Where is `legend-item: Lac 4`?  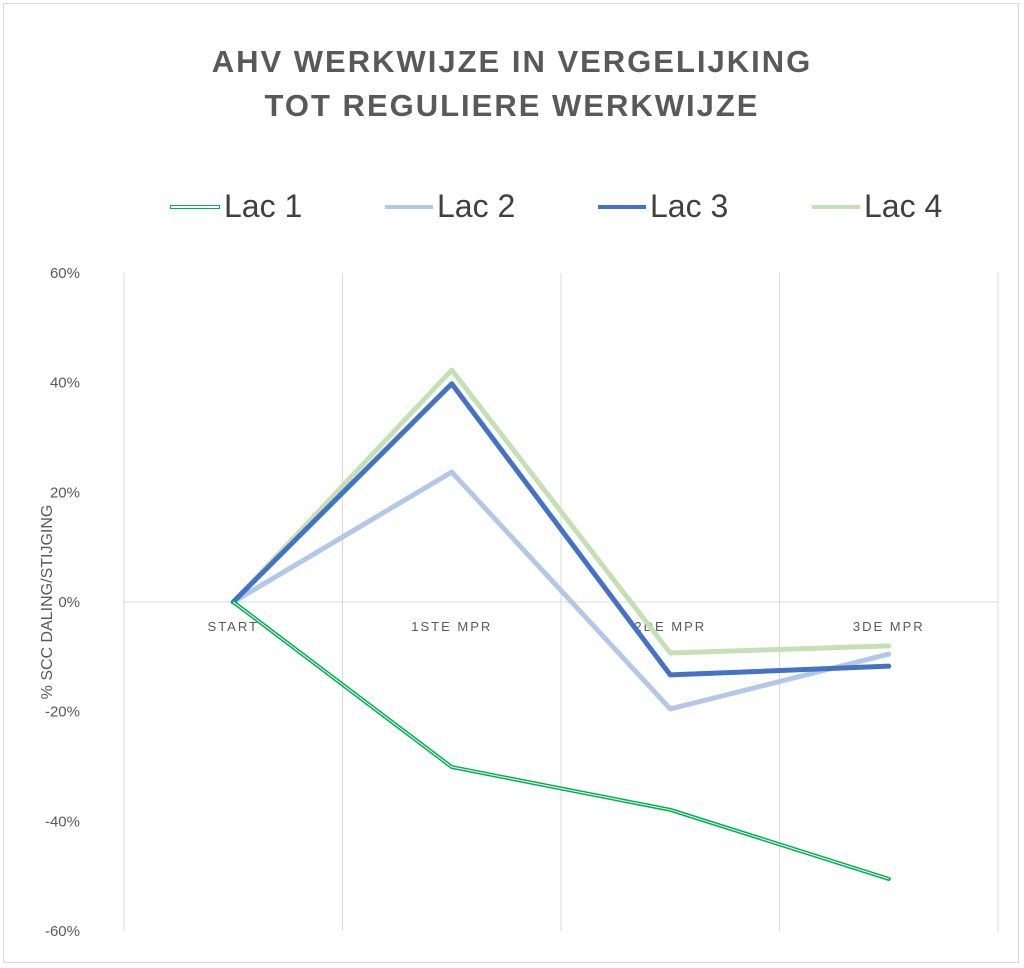 legend-item: Lac 4 is located at coordinates (877, 206).